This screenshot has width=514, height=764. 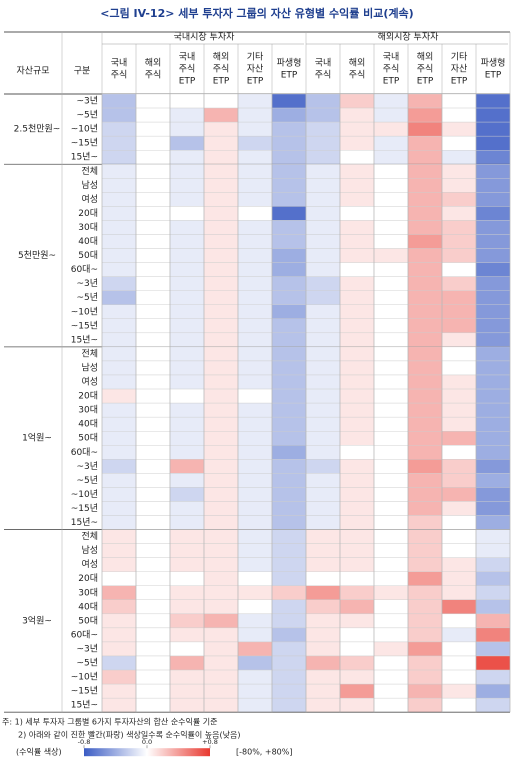 What do you see at coordinates (84, 452) in the screenshot?
I see `row-label: 60대~` at bounding box center [84, 452].